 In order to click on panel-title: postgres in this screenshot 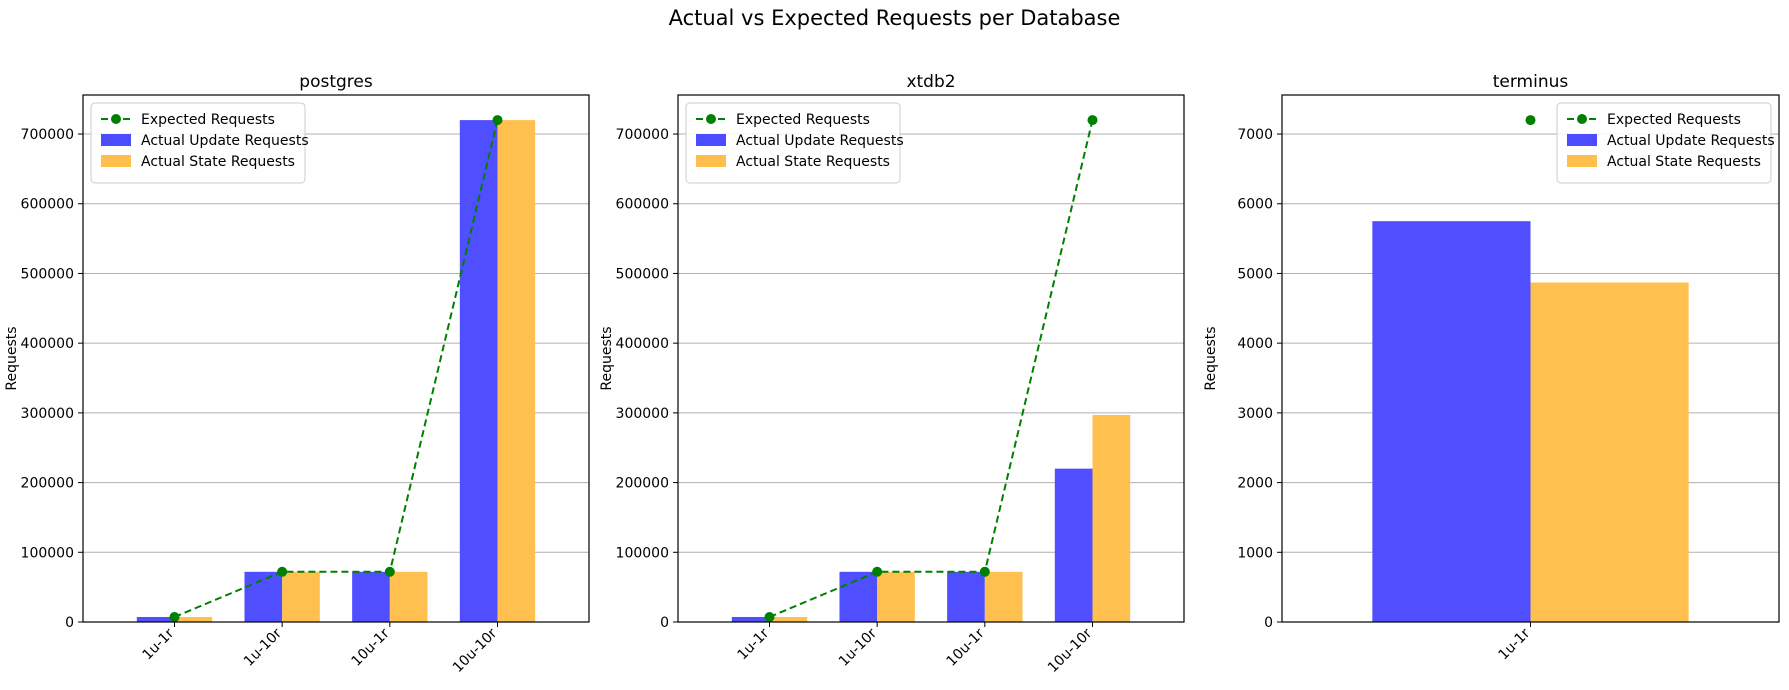, I will do `click(336, 82)`.